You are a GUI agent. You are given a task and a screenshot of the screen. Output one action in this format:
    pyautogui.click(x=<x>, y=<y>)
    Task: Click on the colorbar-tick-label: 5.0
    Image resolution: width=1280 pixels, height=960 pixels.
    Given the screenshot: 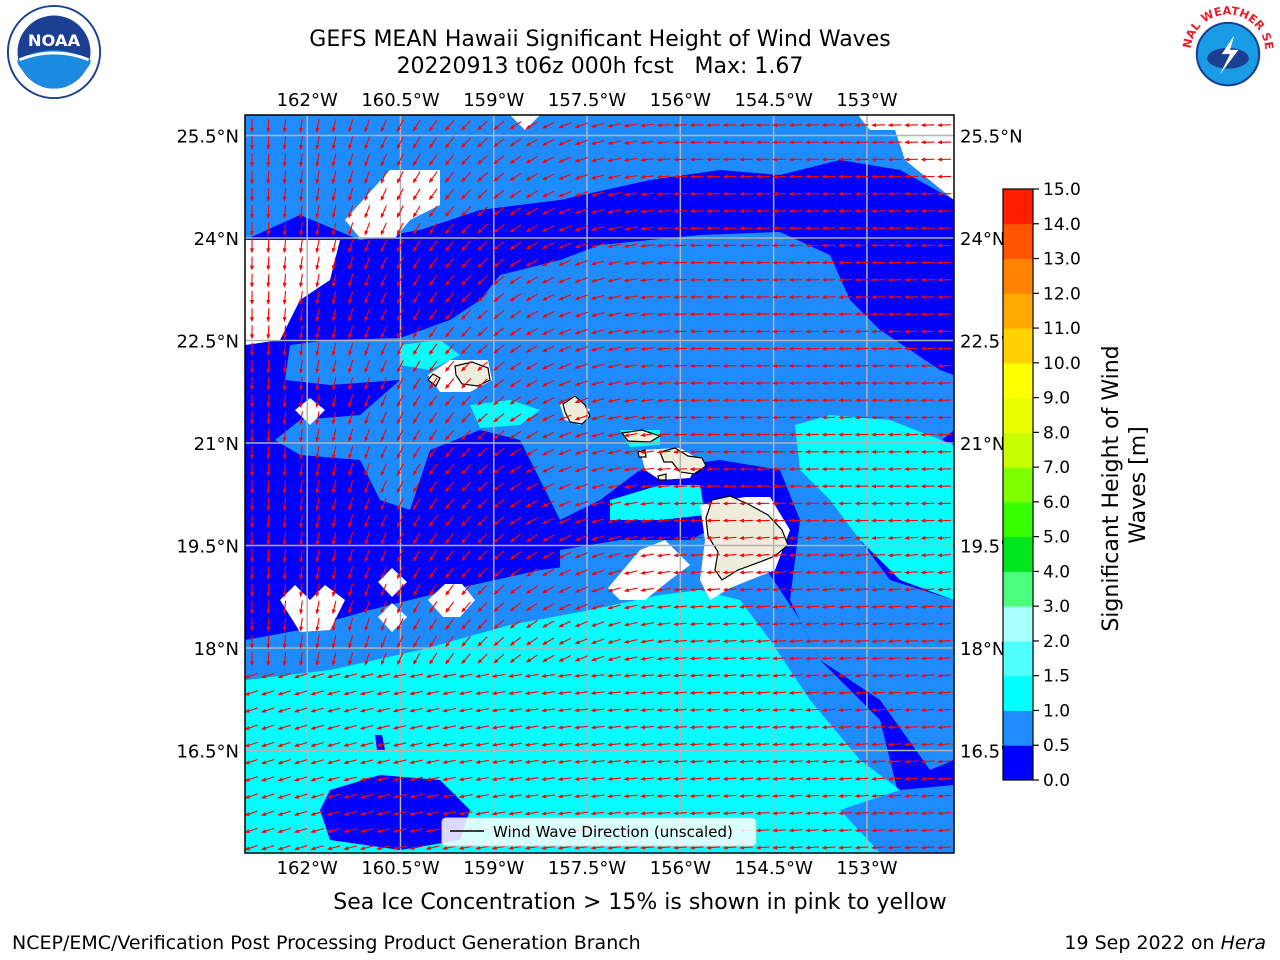 What is the action you would take?
    pyautogui.click(x=1056, y=538)
    